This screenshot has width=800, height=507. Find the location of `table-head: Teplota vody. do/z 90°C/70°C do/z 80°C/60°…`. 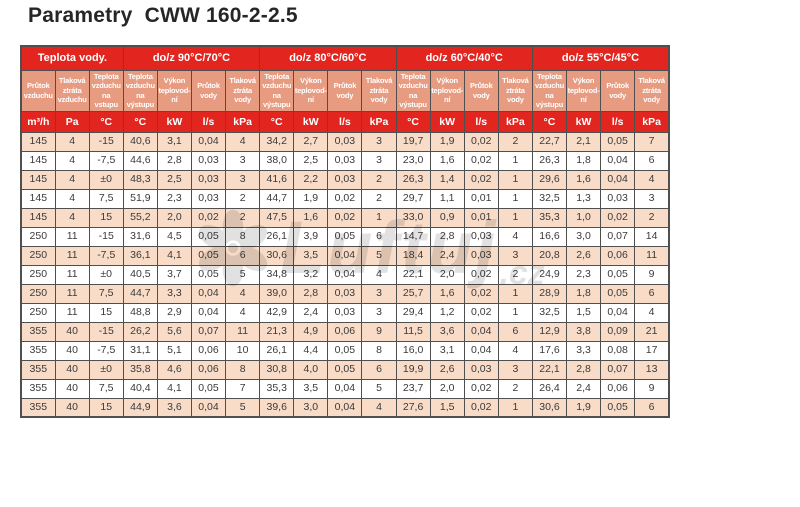

table-head: Teplota vody. do/z 90°C/70°C do/z 80°C/60°… is located at coordinates (345, 89).